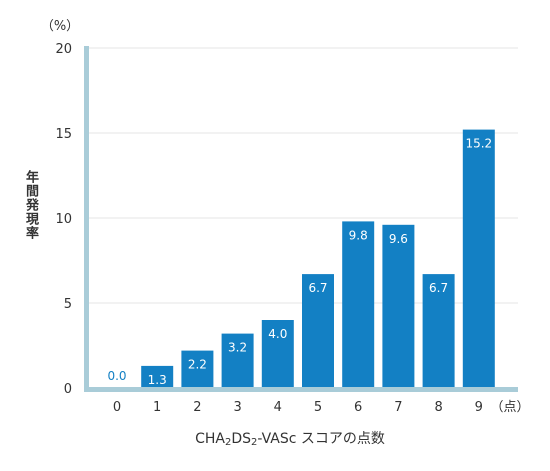  I want to click on data-label-0: 0.0, so click(116, 376).